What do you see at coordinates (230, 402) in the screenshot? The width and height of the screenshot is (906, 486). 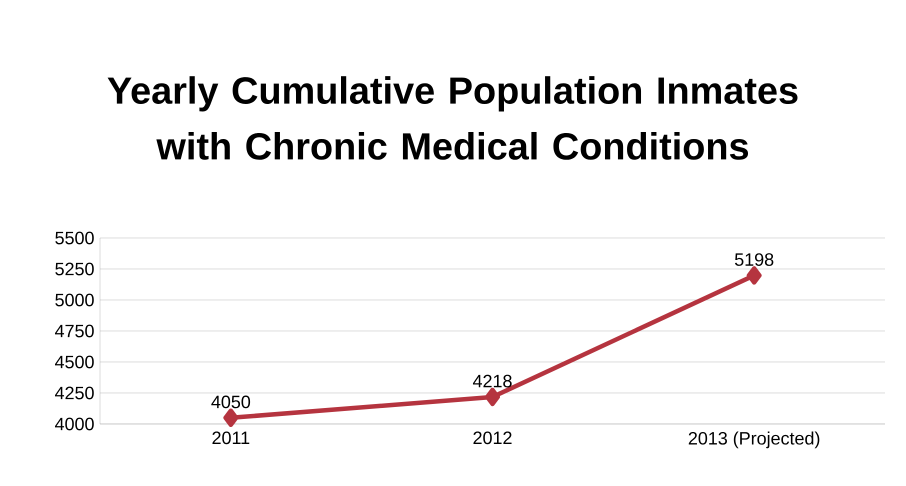 I see `data-label: 4050` at bounding box center [230, 402].